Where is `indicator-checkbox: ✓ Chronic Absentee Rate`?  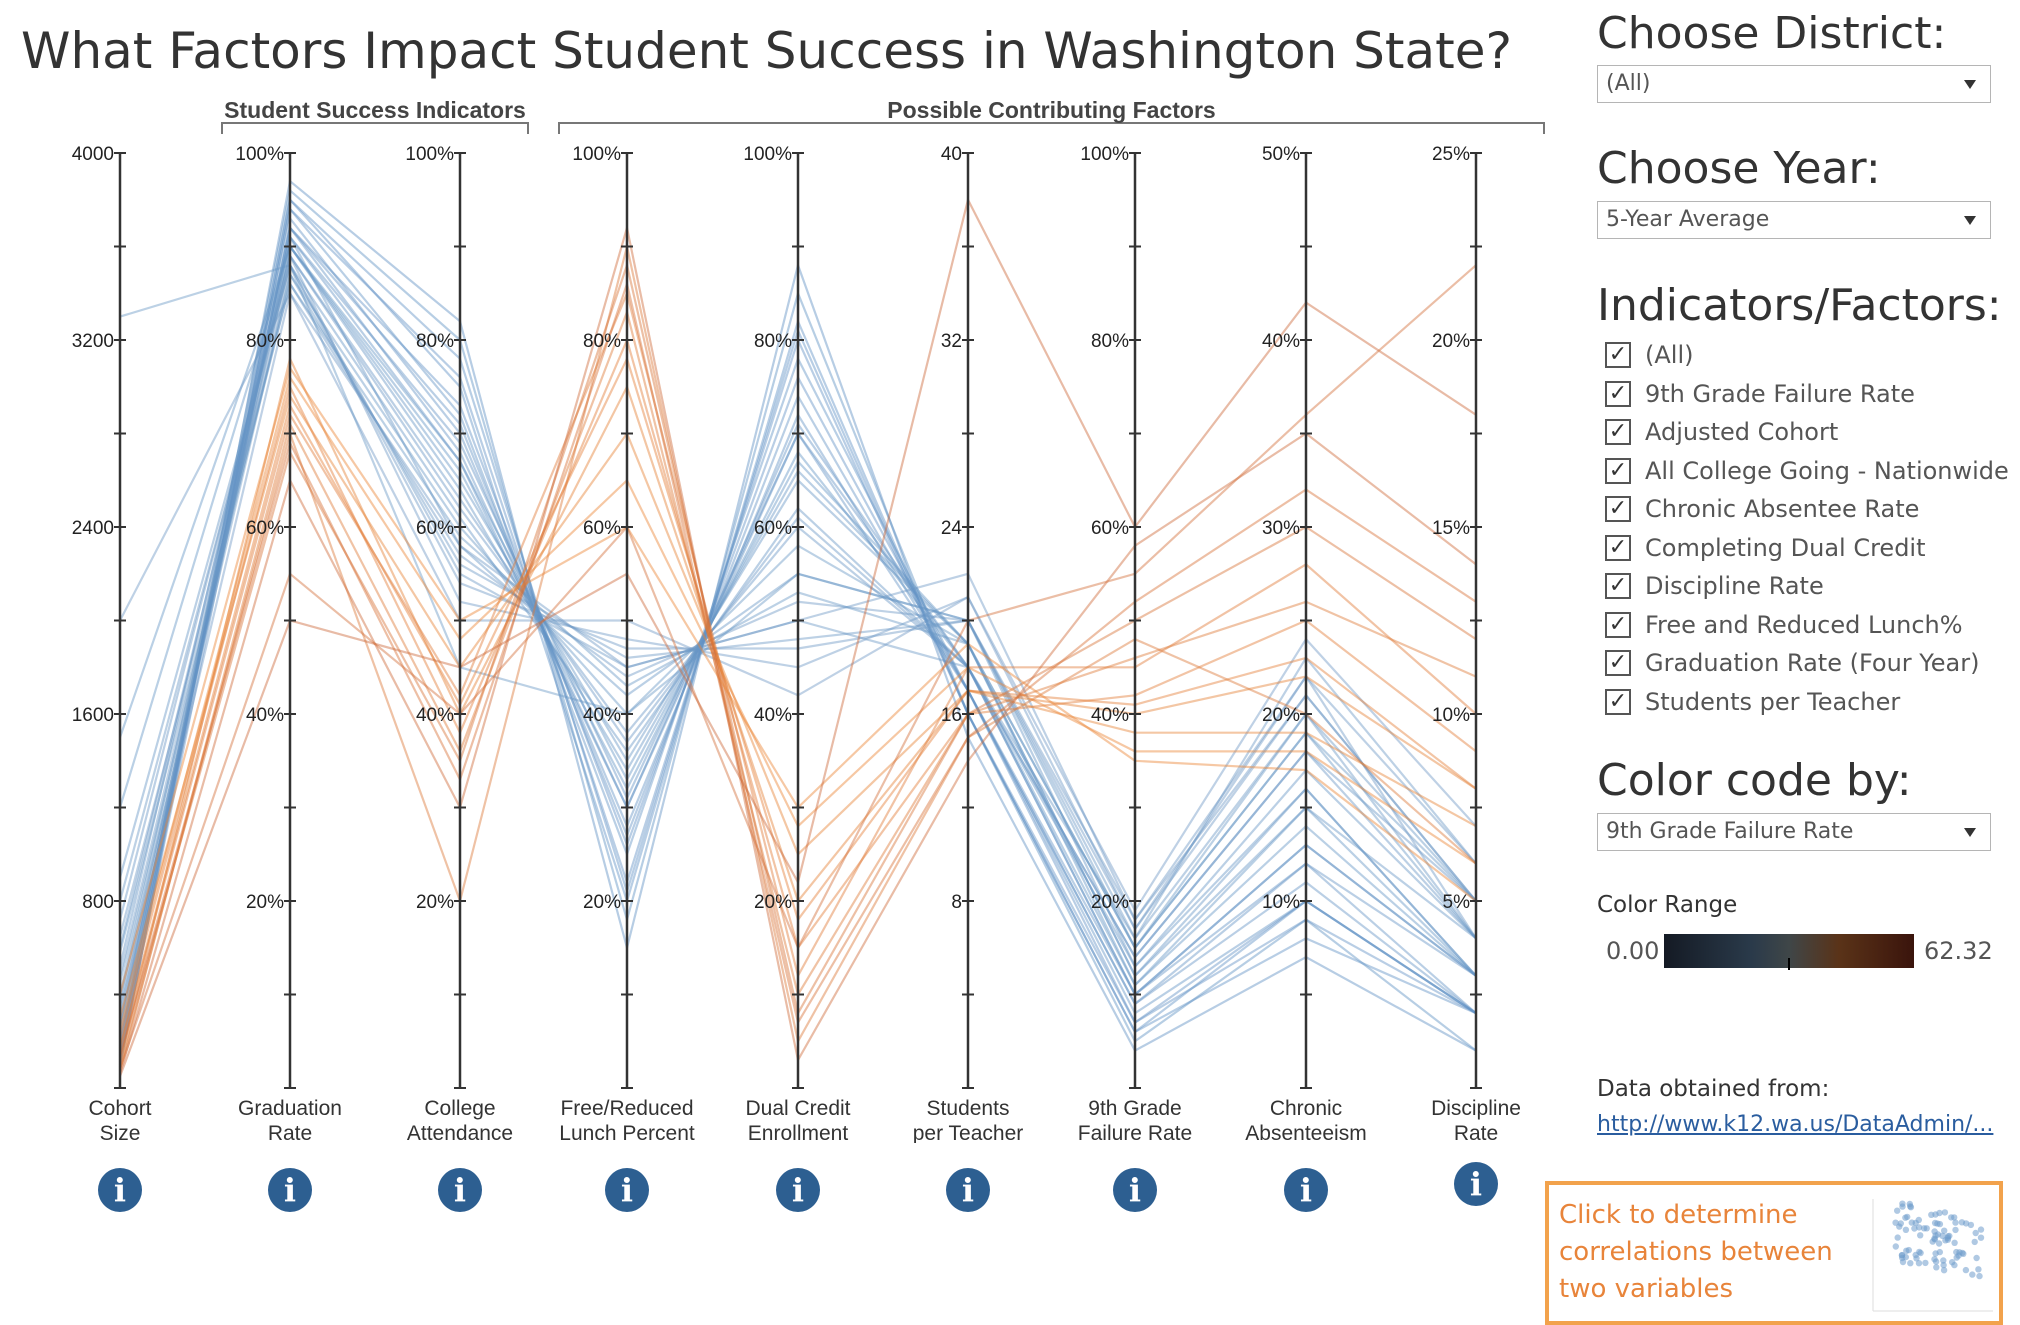 indicator-checkbox: ✓ Chronic Absentee Rate is located at coordinates (1762, 509).